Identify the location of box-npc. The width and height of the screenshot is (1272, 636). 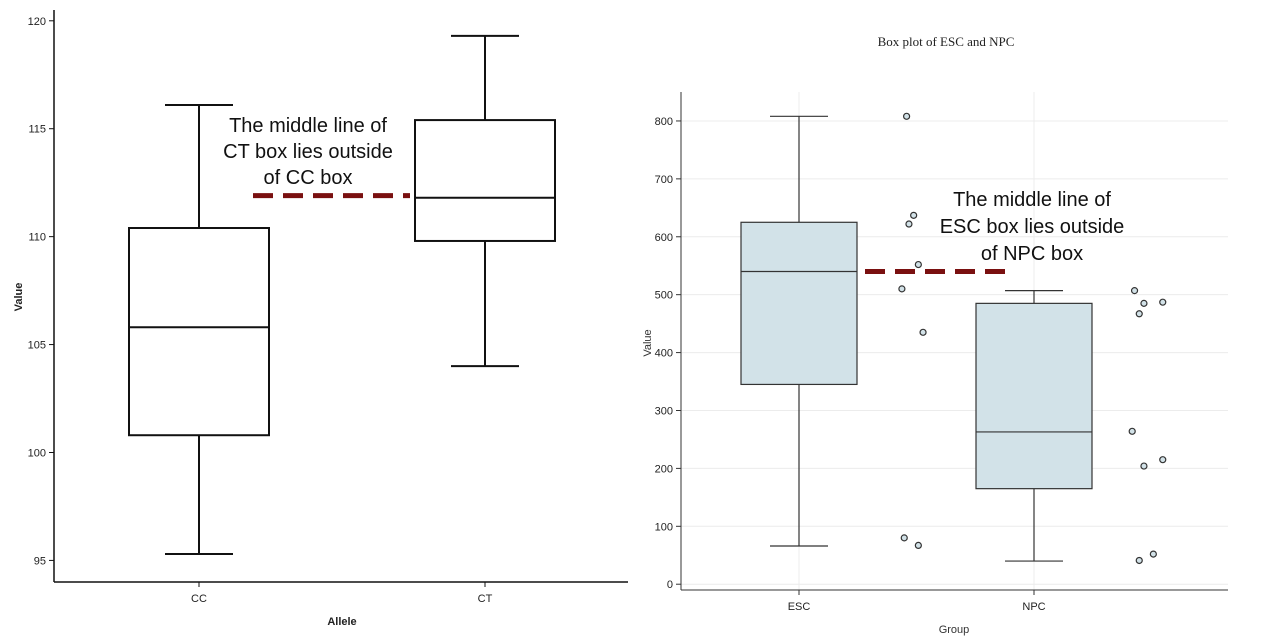
(1034, 426).